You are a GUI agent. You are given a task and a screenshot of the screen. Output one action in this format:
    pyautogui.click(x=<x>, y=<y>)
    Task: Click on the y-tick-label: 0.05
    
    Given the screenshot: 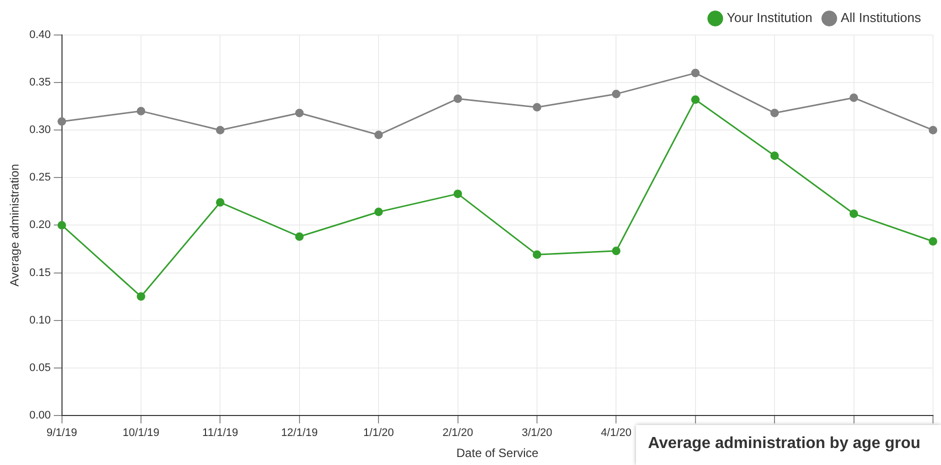 What is the action you would take?
    pyautogui.click(x=40, y=368)
    